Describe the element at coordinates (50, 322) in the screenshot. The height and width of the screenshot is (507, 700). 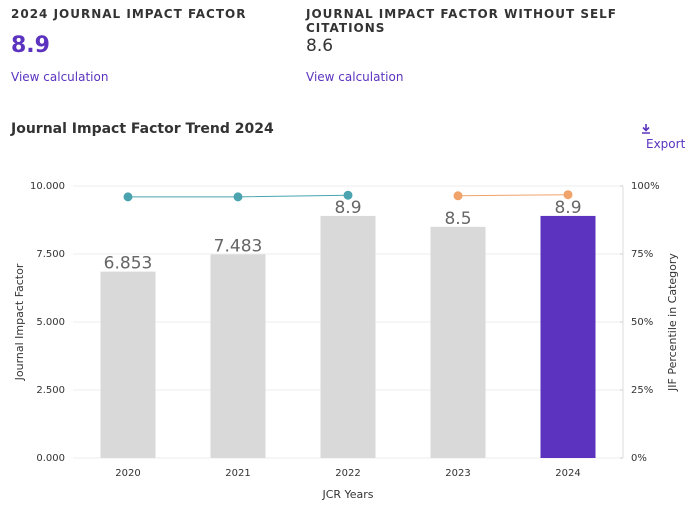
I see `y-tick-label: 5.000` at that location.